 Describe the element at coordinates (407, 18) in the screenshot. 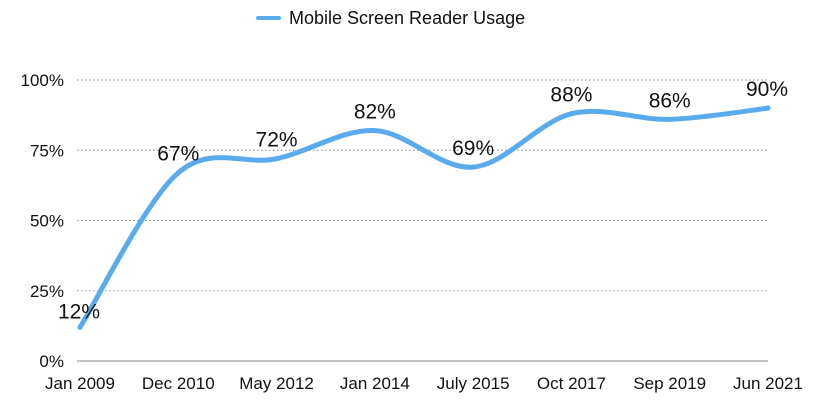

I see `legend-label: Mobile Screen Reader Usage` at that location.